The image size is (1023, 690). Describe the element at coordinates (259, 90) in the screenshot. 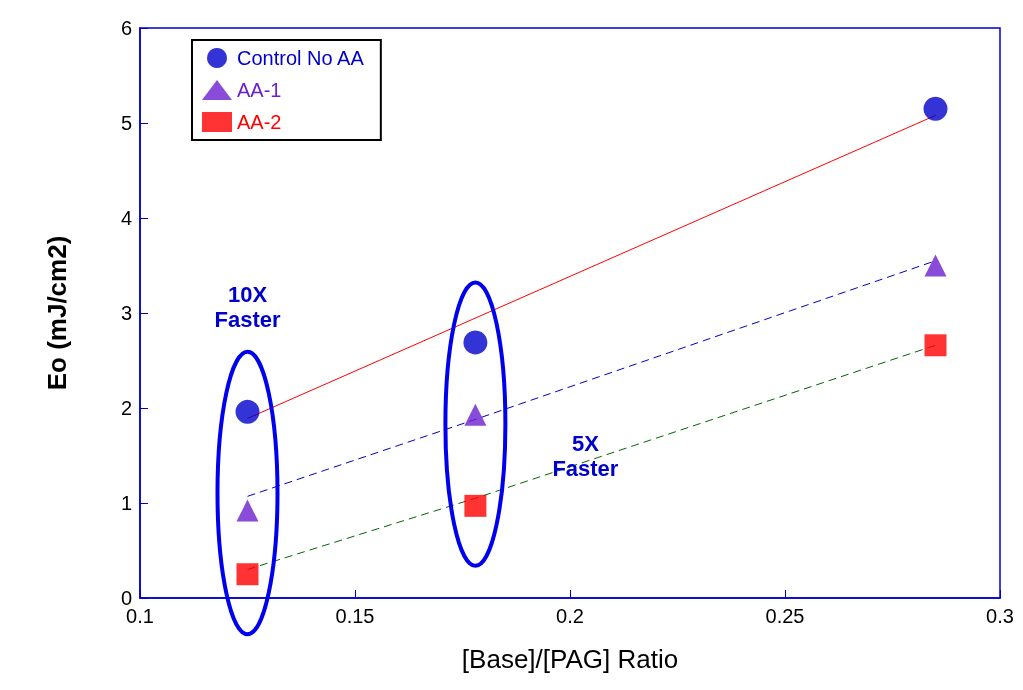

I see `legend-label: AA-1` at that location.